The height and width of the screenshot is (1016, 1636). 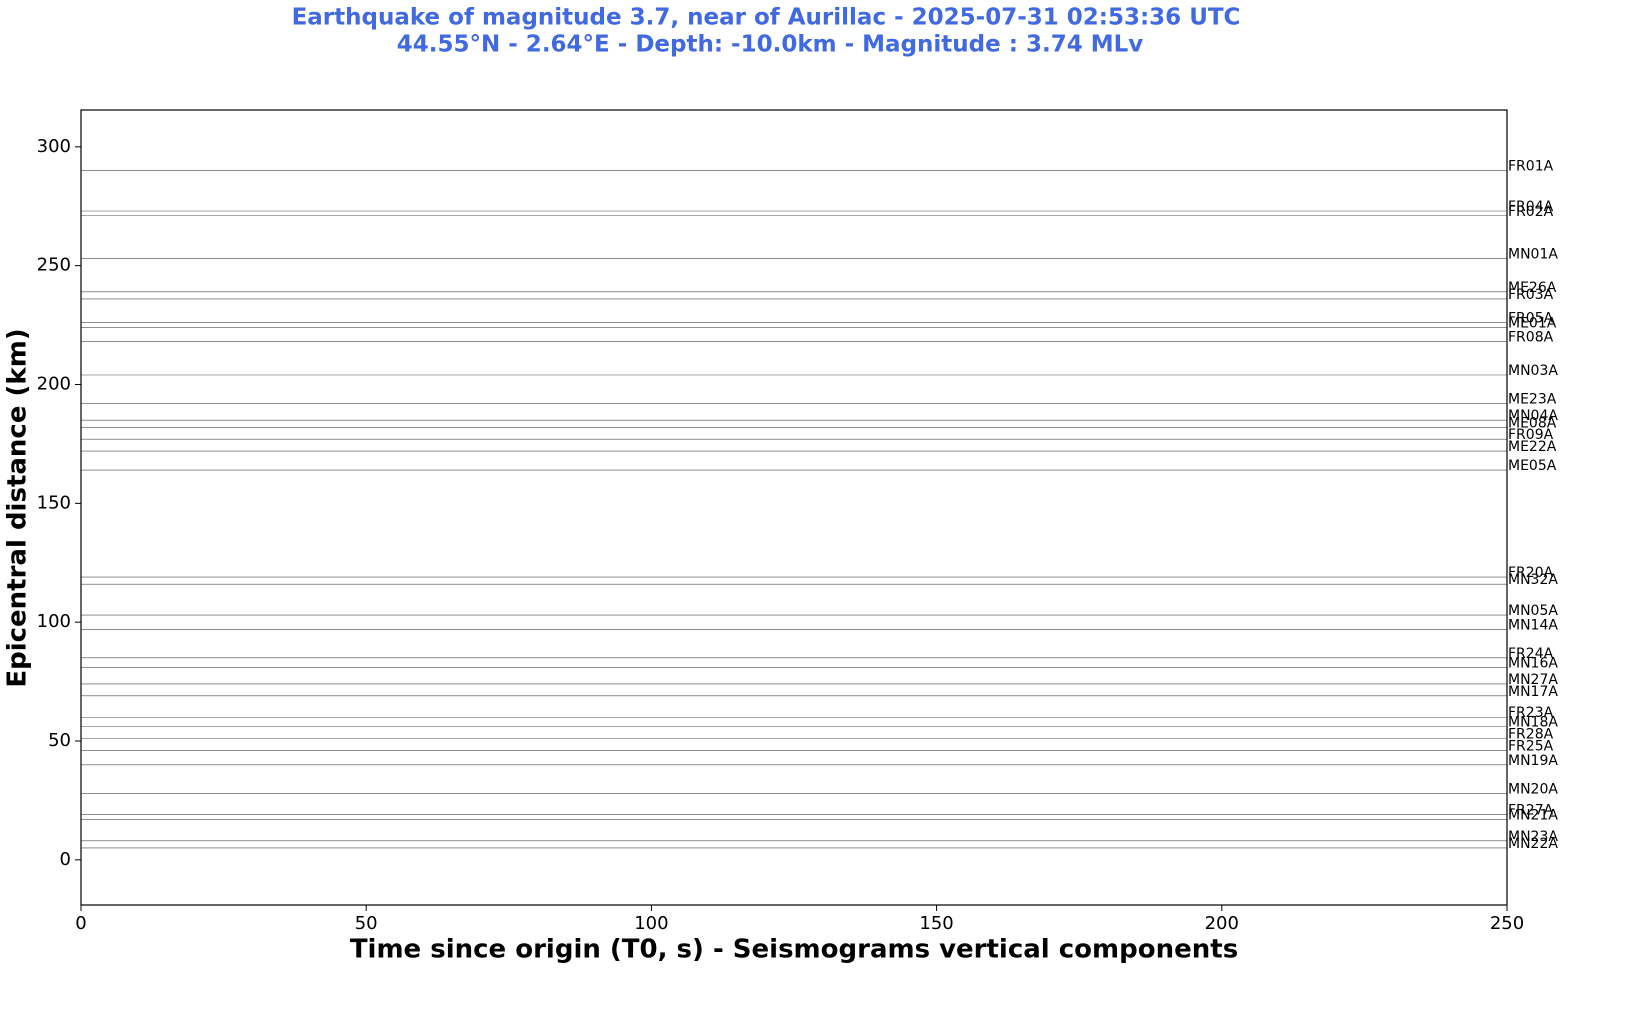 I want to click on station-label: ME01A, so click(x=1532, y=323).